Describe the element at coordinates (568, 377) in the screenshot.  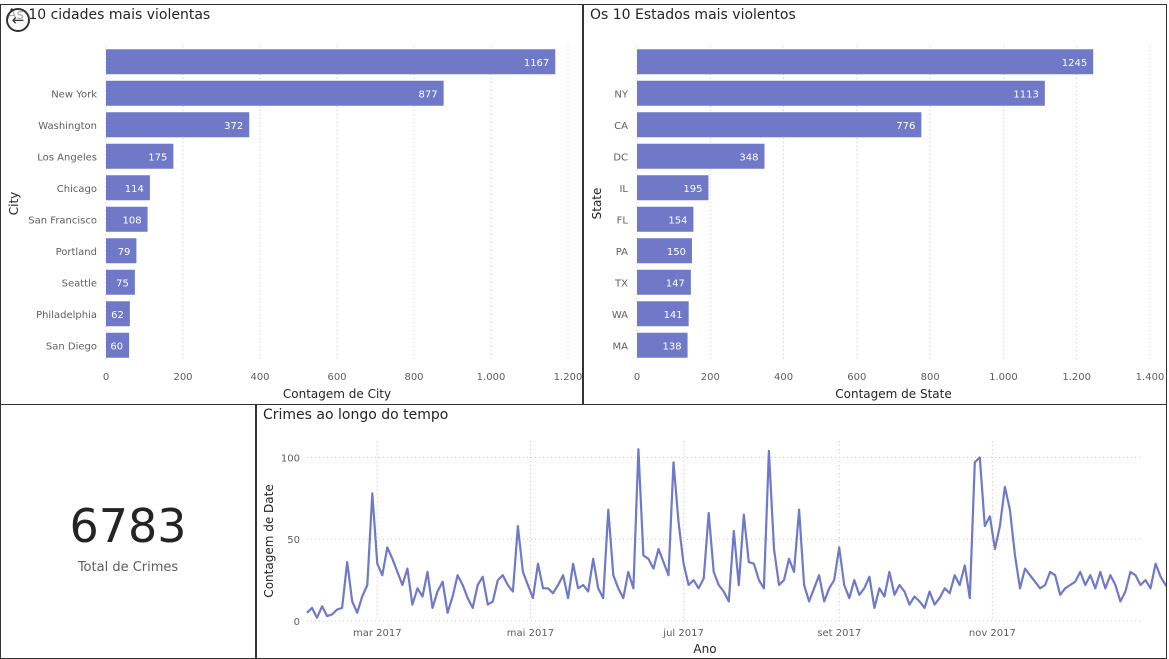
I see `city-x-tick-label: 1.200` at that location.